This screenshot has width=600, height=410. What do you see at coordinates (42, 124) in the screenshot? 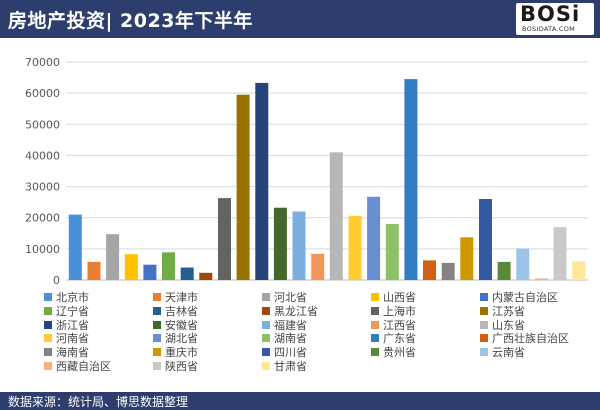
I see `y-tick-label: 50000` at bounding box center [42, 124].